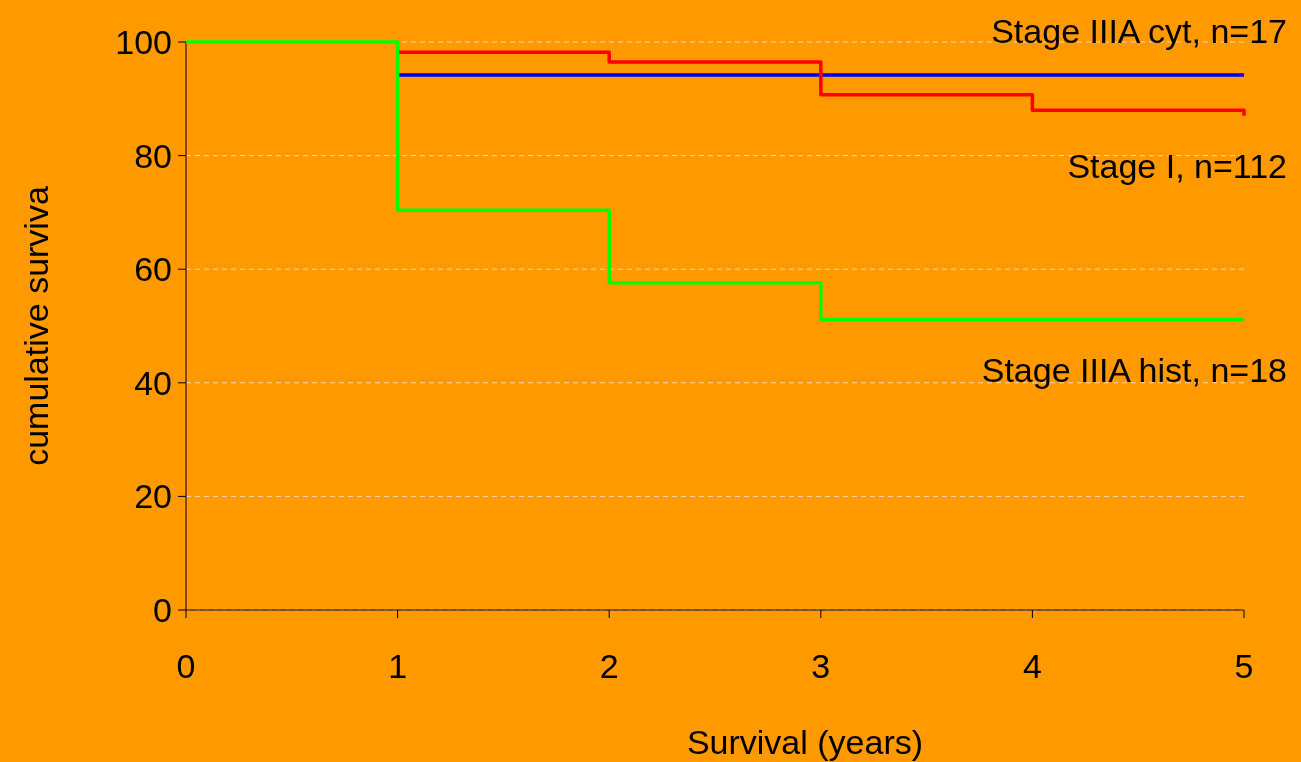 This screenshot has height=762, width=1301. I want to click on y-tick-label: 20, so click(153, 496).